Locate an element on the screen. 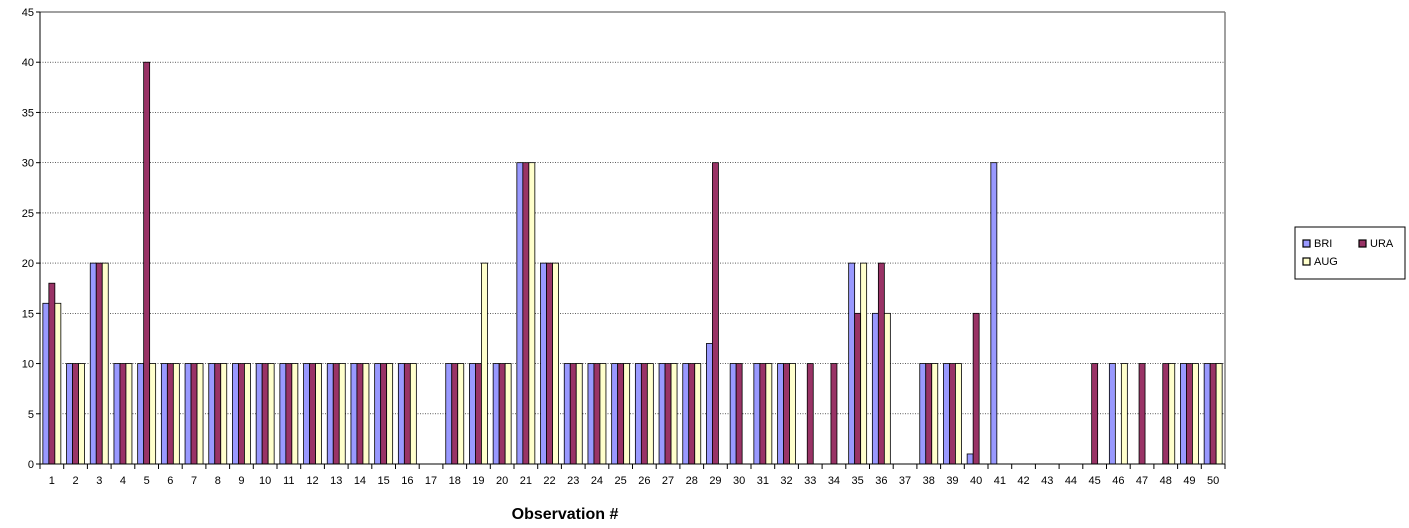 The image size is (1409, 528). legend-label: BRI is located at coordinates (1323, 244).